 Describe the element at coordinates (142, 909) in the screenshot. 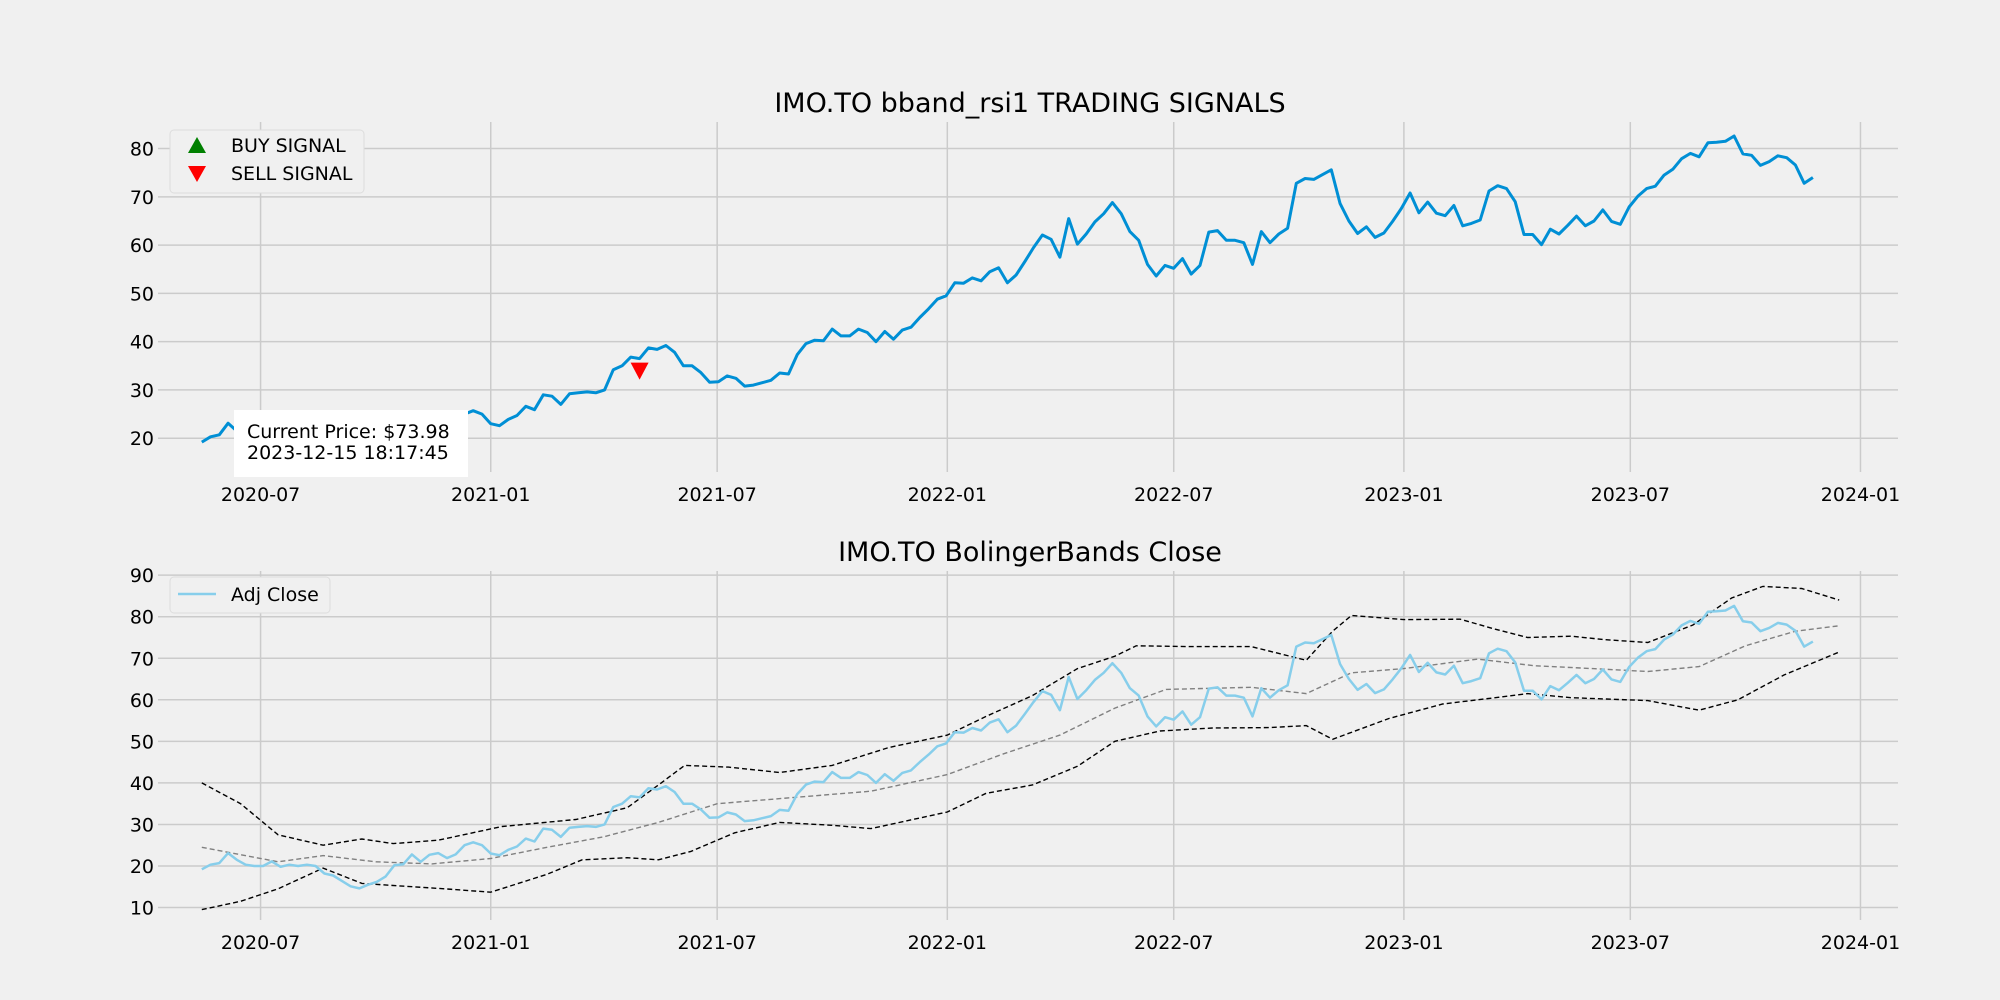

I see `y-tick-label: 10` at that location.